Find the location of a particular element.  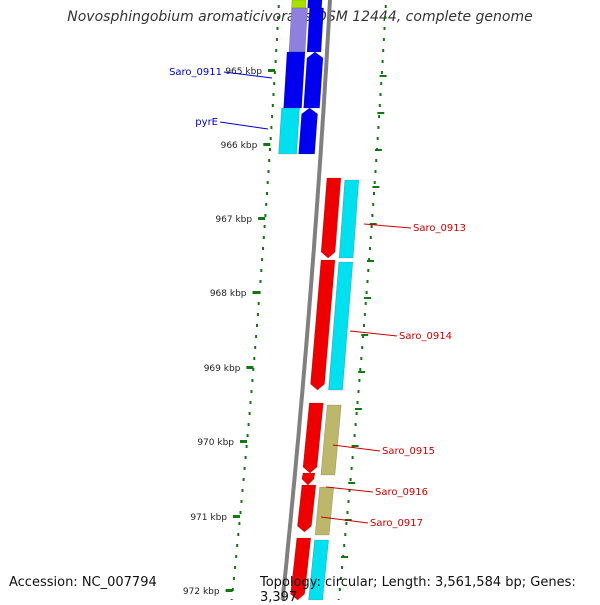

gene-label: Saro_0914 is located at coordinates (425, 336).